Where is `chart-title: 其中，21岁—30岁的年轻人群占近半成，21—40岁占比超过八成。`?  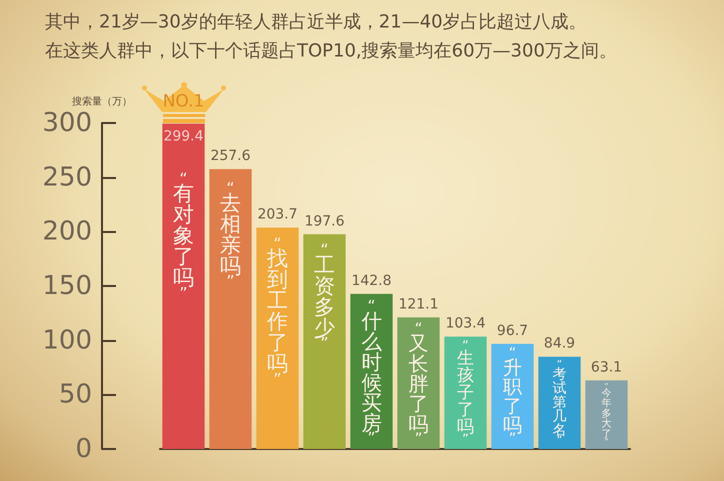 chart-title: 其中，21岁—30岁的年轻人群占近半成，21—40岁占比超过八成。 is located at coordinates (316, 22).